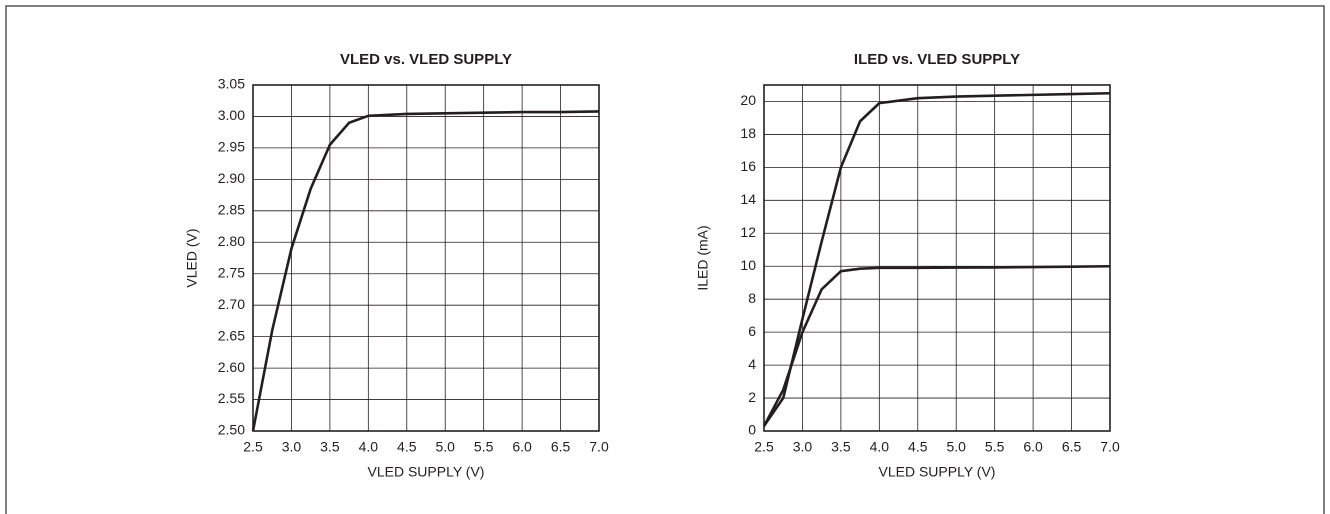 The width and height of the screenshot is (1330, 514). I want to click on chart-title: ILED vs. VLED SUPPLY, so click(937, 59).